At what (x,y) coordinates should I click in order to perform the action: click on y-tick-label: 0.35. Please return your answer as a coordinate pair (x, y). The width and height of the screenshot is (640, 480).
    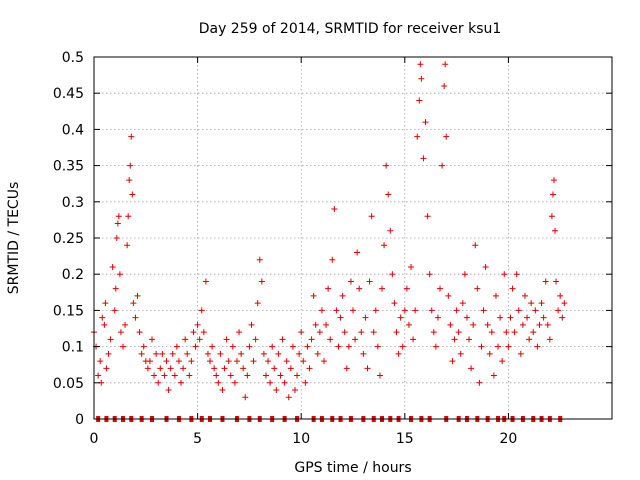
    Looking at the image, I should click on (68, 167).